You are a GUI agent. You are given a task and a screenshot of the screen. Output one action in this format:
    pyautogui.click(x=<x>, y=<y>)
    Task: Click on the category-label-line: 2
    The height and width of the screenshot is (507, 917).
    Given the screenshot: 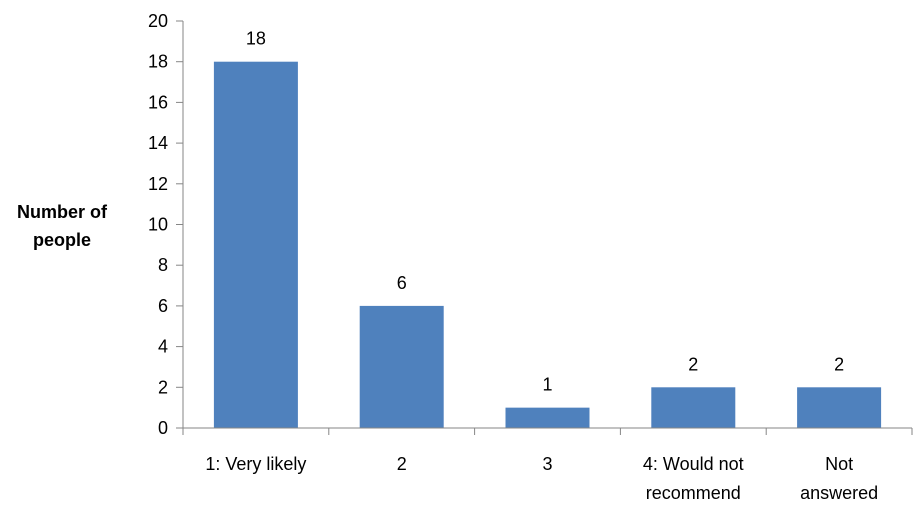 What is the action you would take?
    pyautogui.click(x=402, y=464)
    